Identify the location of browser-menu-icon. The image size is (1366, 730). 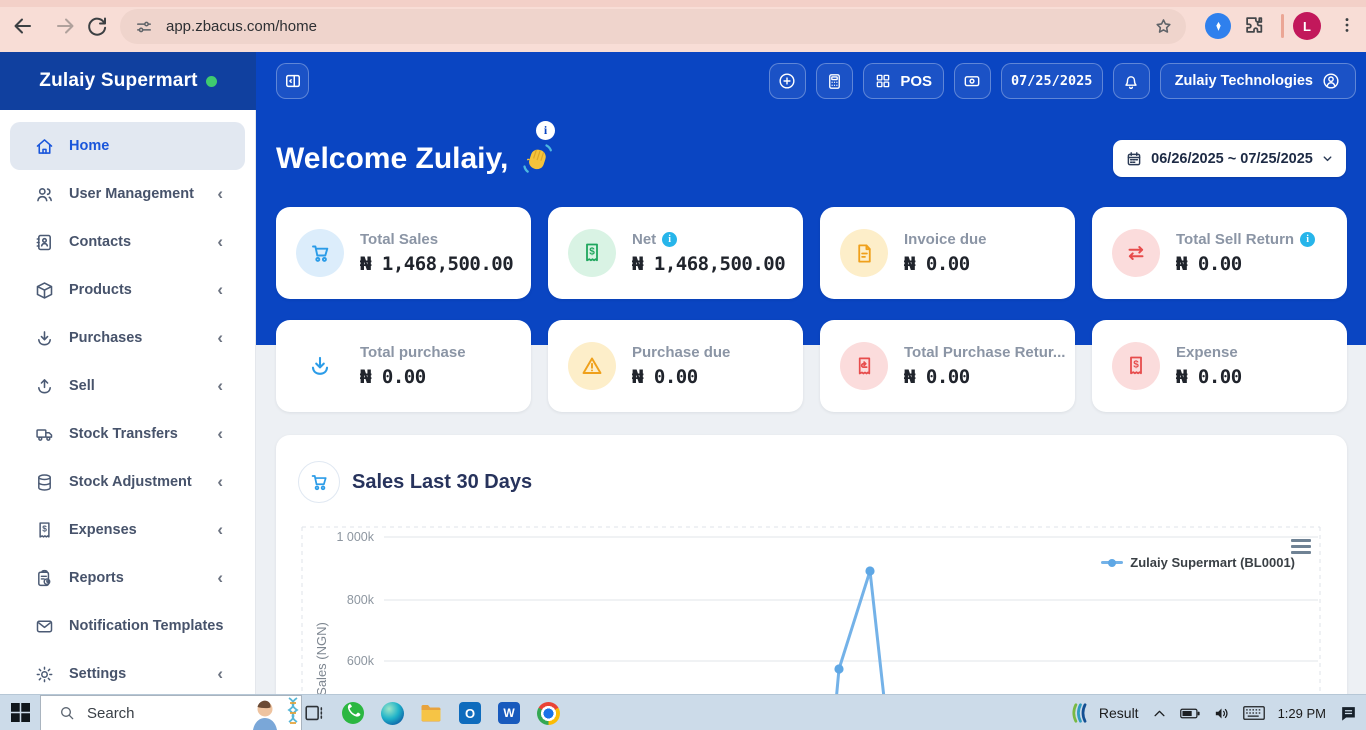
(1347, 25).